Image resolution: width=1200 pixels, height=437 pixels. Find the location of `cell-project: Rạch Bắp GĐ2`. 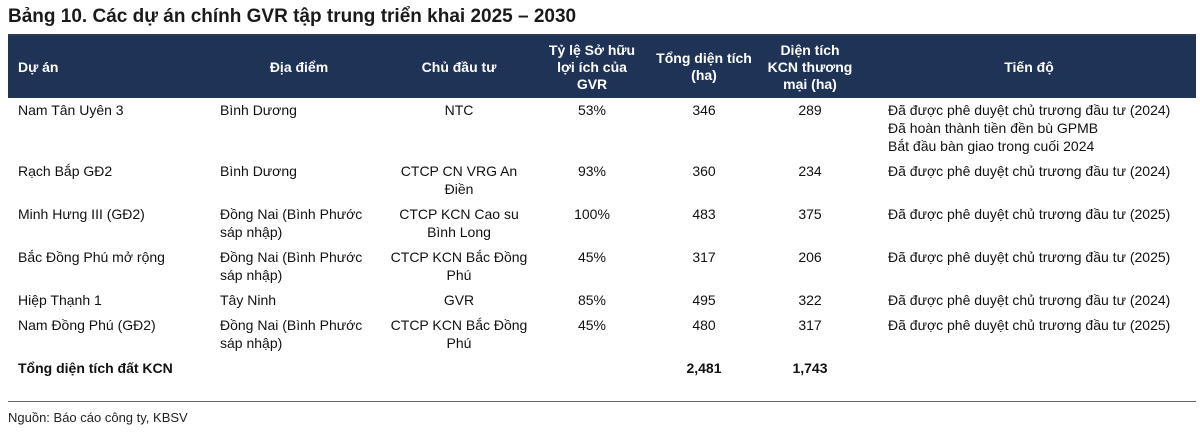

cell-project: Rạch Bắp GĐ2 is located at coordinates (65, 171).